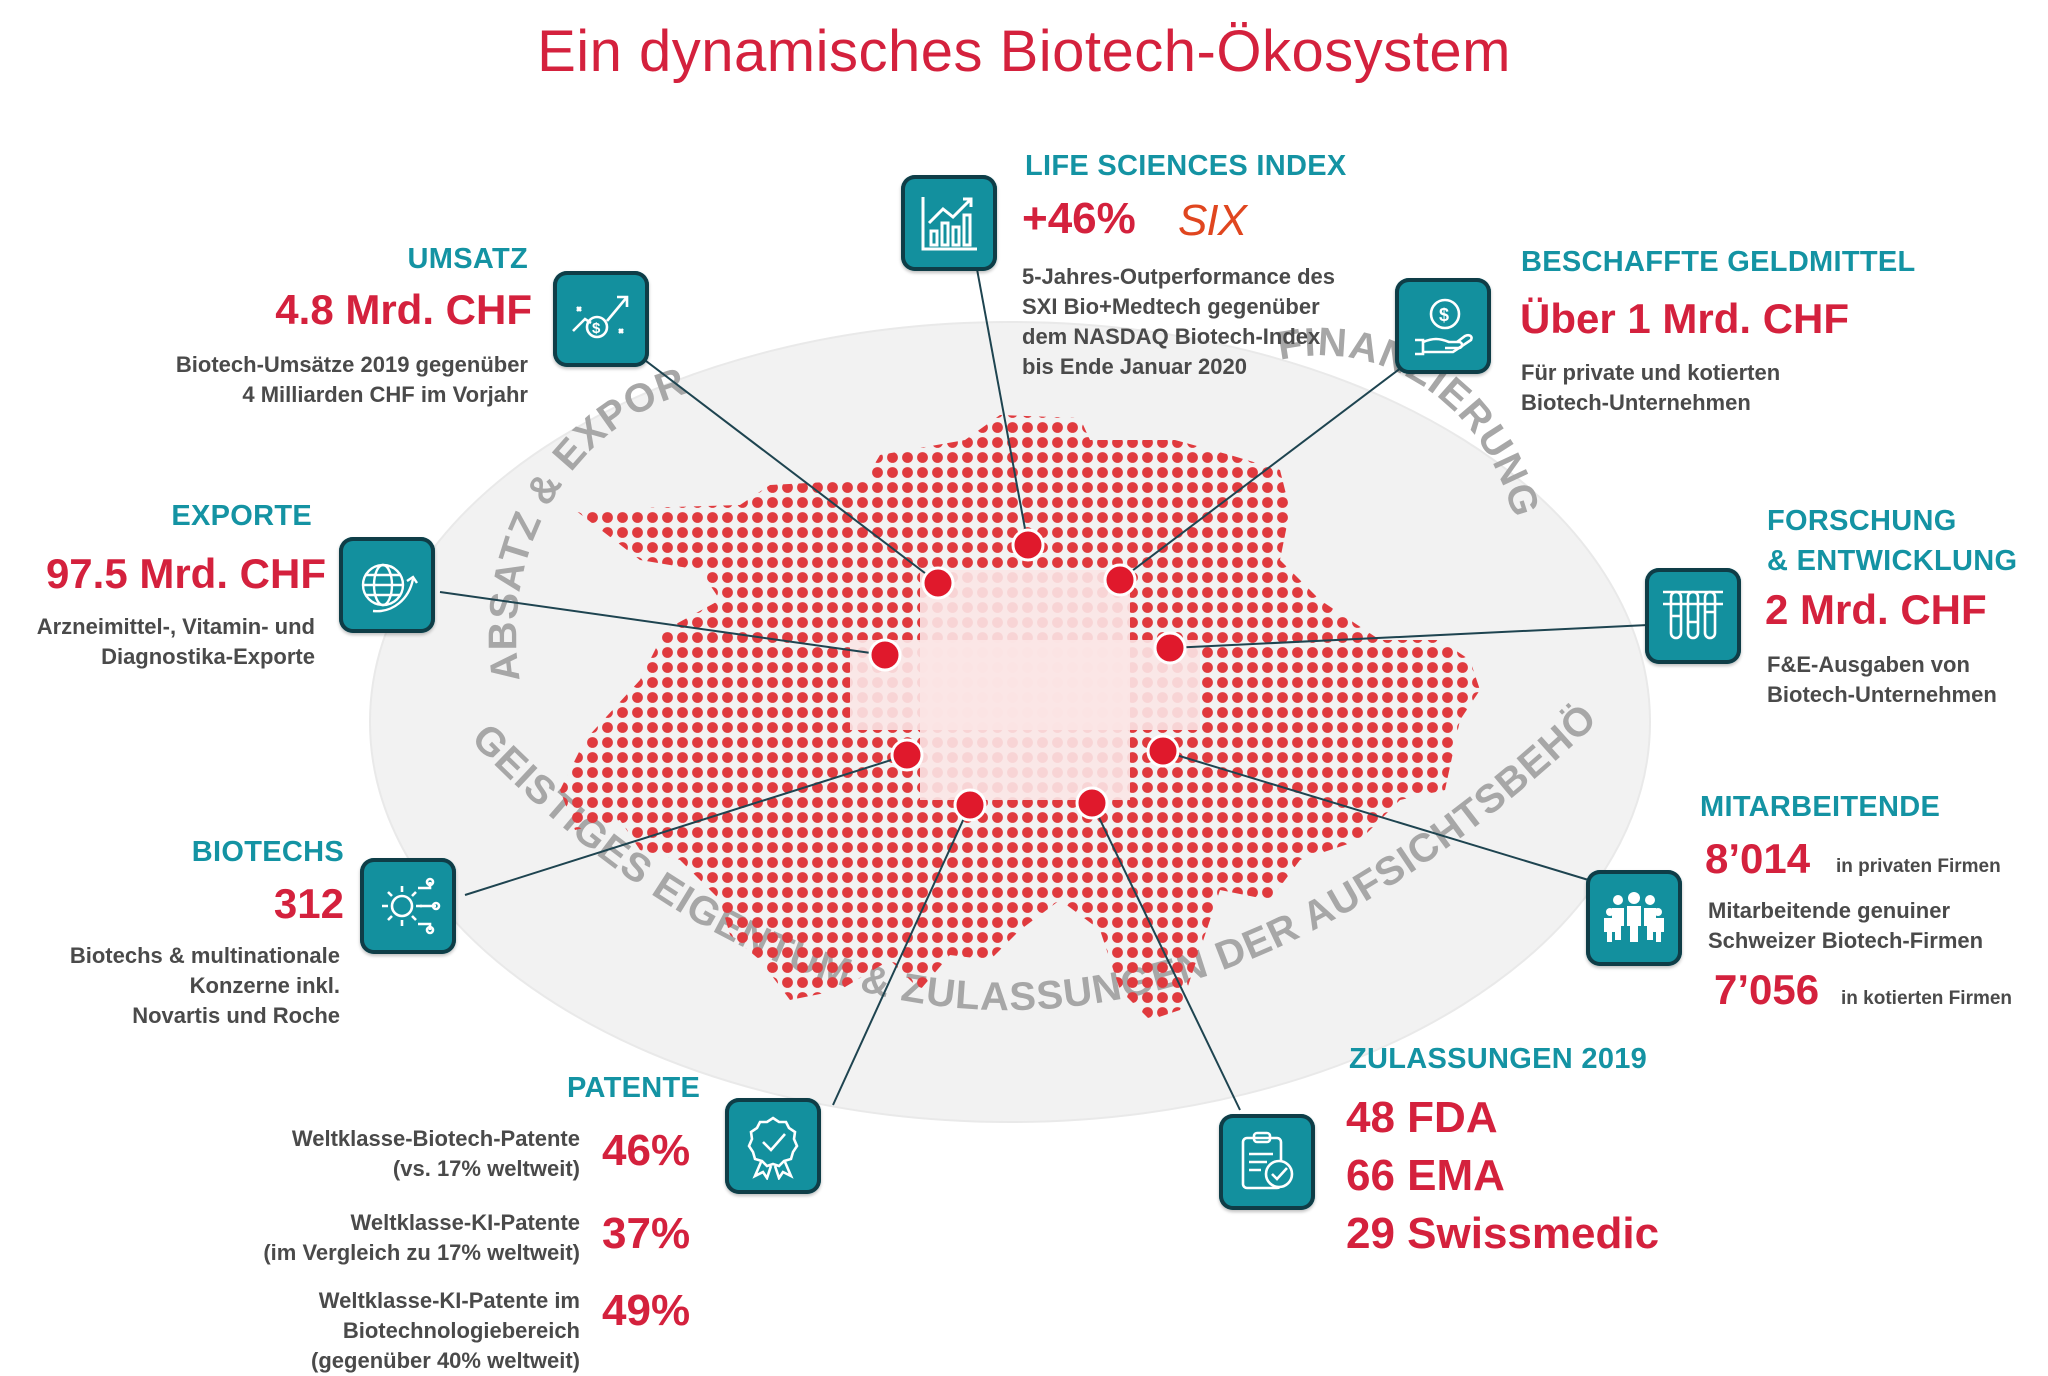  What do you see at coordinates (1718, 262) in the screenshot?
I see `geldmittel-heading: BESCHAFFTE GELDMITTEL` at bounding box center [1718, 262].